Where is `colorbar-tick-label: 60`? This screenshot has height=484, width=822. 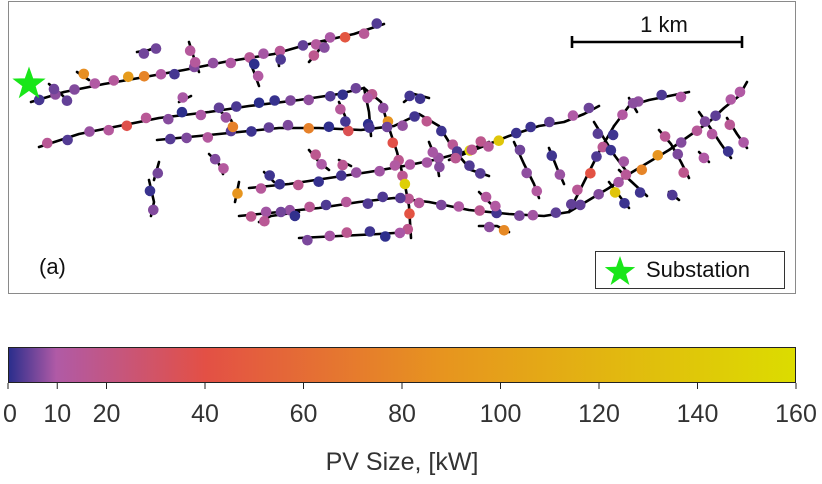 colorbar-tick-label: 60 is located at coordinates (303, 414).